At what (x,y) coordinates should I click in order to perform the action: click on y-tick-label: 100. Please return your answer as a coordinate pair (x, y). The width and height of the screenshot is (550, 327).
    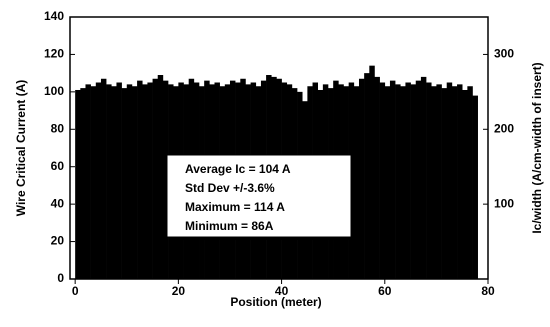
    Looking at the image, I should click on (54, 91).